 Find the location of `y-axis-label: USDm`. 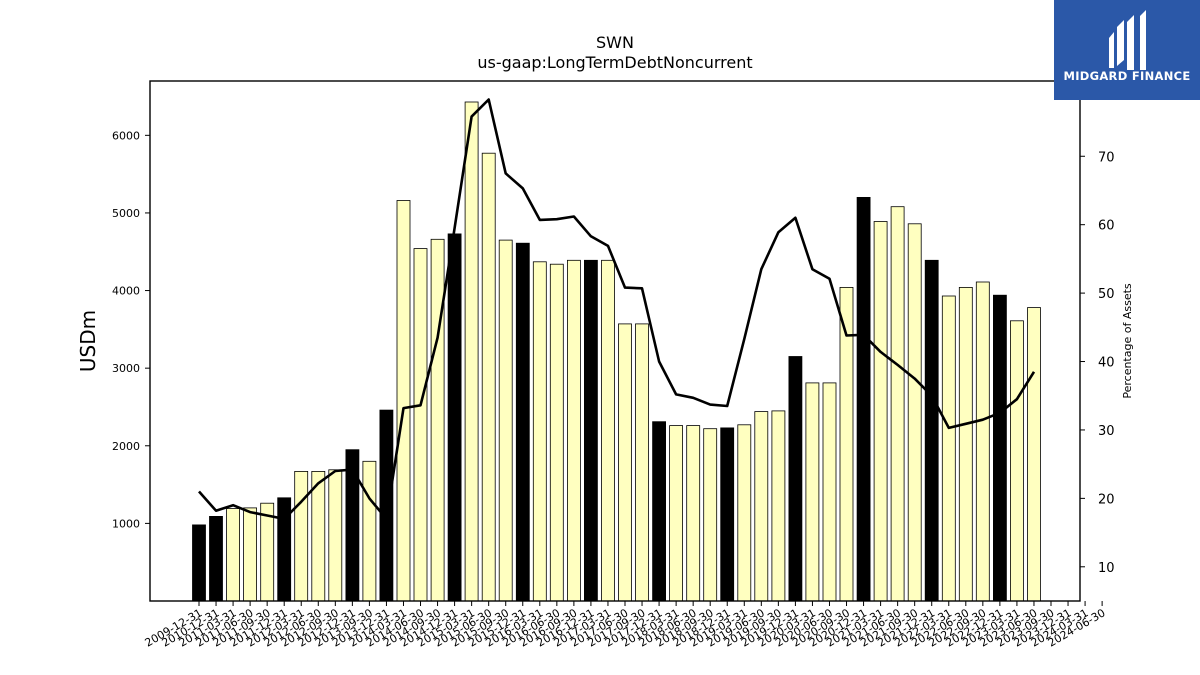

y-axis-label: USDm is located at coordinates (88, 341).